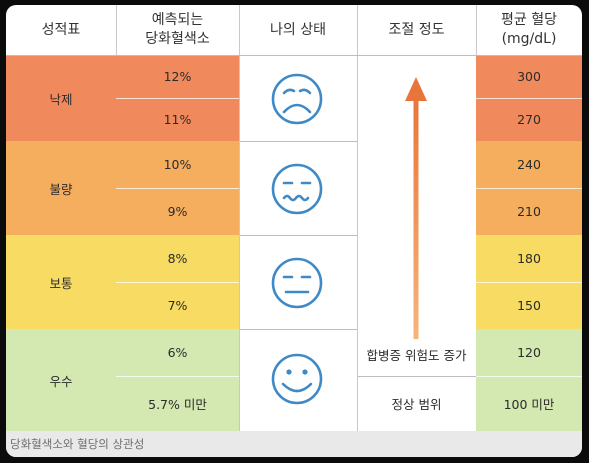  I want to click on neutral-face-icon, so click(297, 283).